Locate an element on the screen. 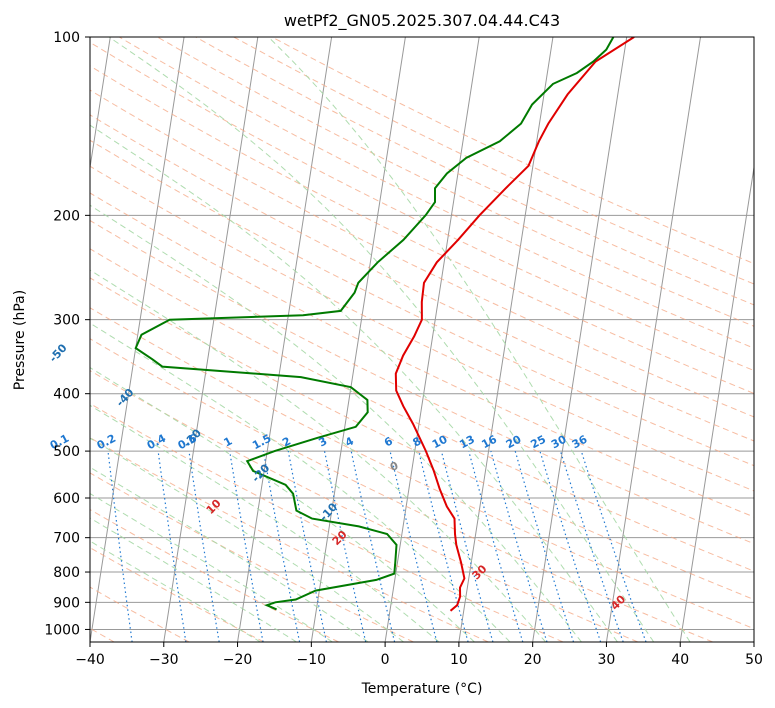 The width and height of the screenshot is (775, 708). isotherm-label: -60 is located at coordinates (1, 317).